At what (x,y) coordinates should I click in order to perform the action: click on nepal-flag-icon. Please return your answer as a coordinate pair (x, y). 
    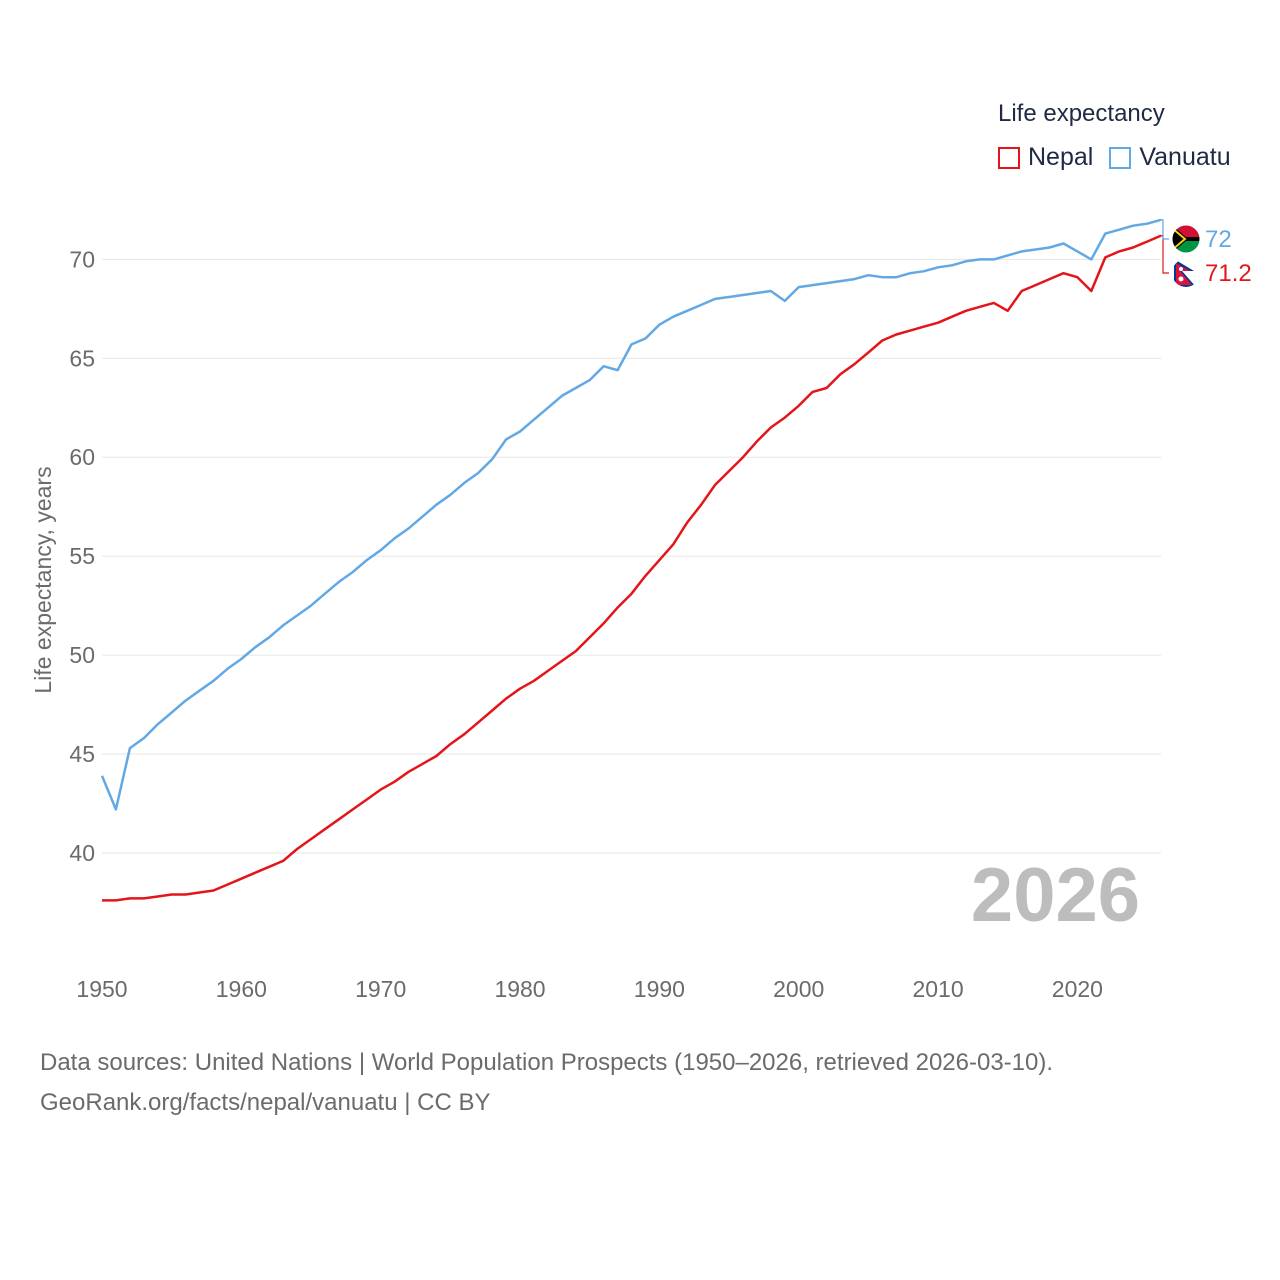
    Looking at the image, I should click on (1186, 273).